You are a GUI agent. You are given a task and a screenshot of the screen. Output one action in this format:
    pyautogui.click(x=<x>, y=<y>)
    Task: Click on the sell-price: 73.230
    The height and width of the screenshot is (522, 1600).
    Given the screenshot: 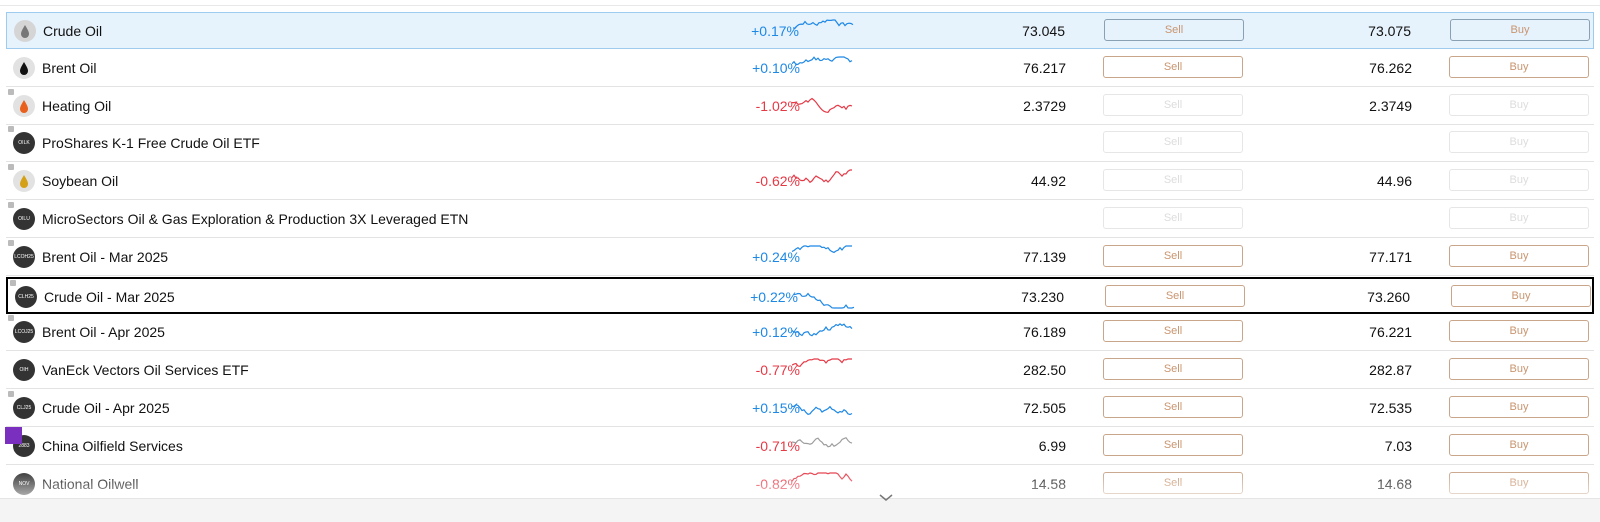 What is the action you would take?
    pyautogui.click(x=1042, y=296)
    